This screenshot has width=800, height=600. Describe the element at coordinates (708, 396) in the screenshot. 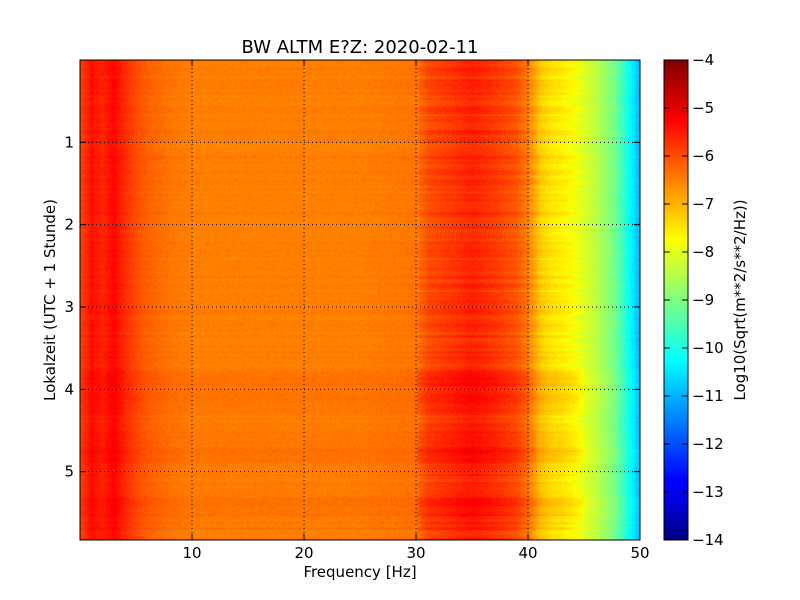

I see `colorbar-tick-label: −11` at that location.